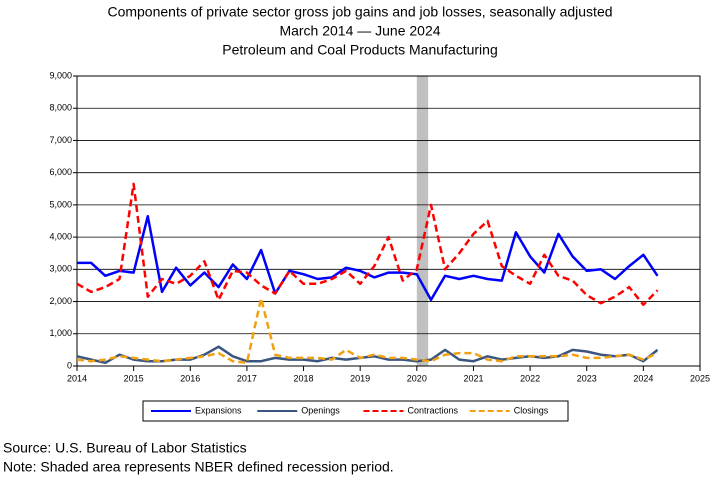 This screenshot has width=720, height=480. Describe the element at coordinates (433, 410) in the screenshot. I see `legend-label: Contractions` at that location.